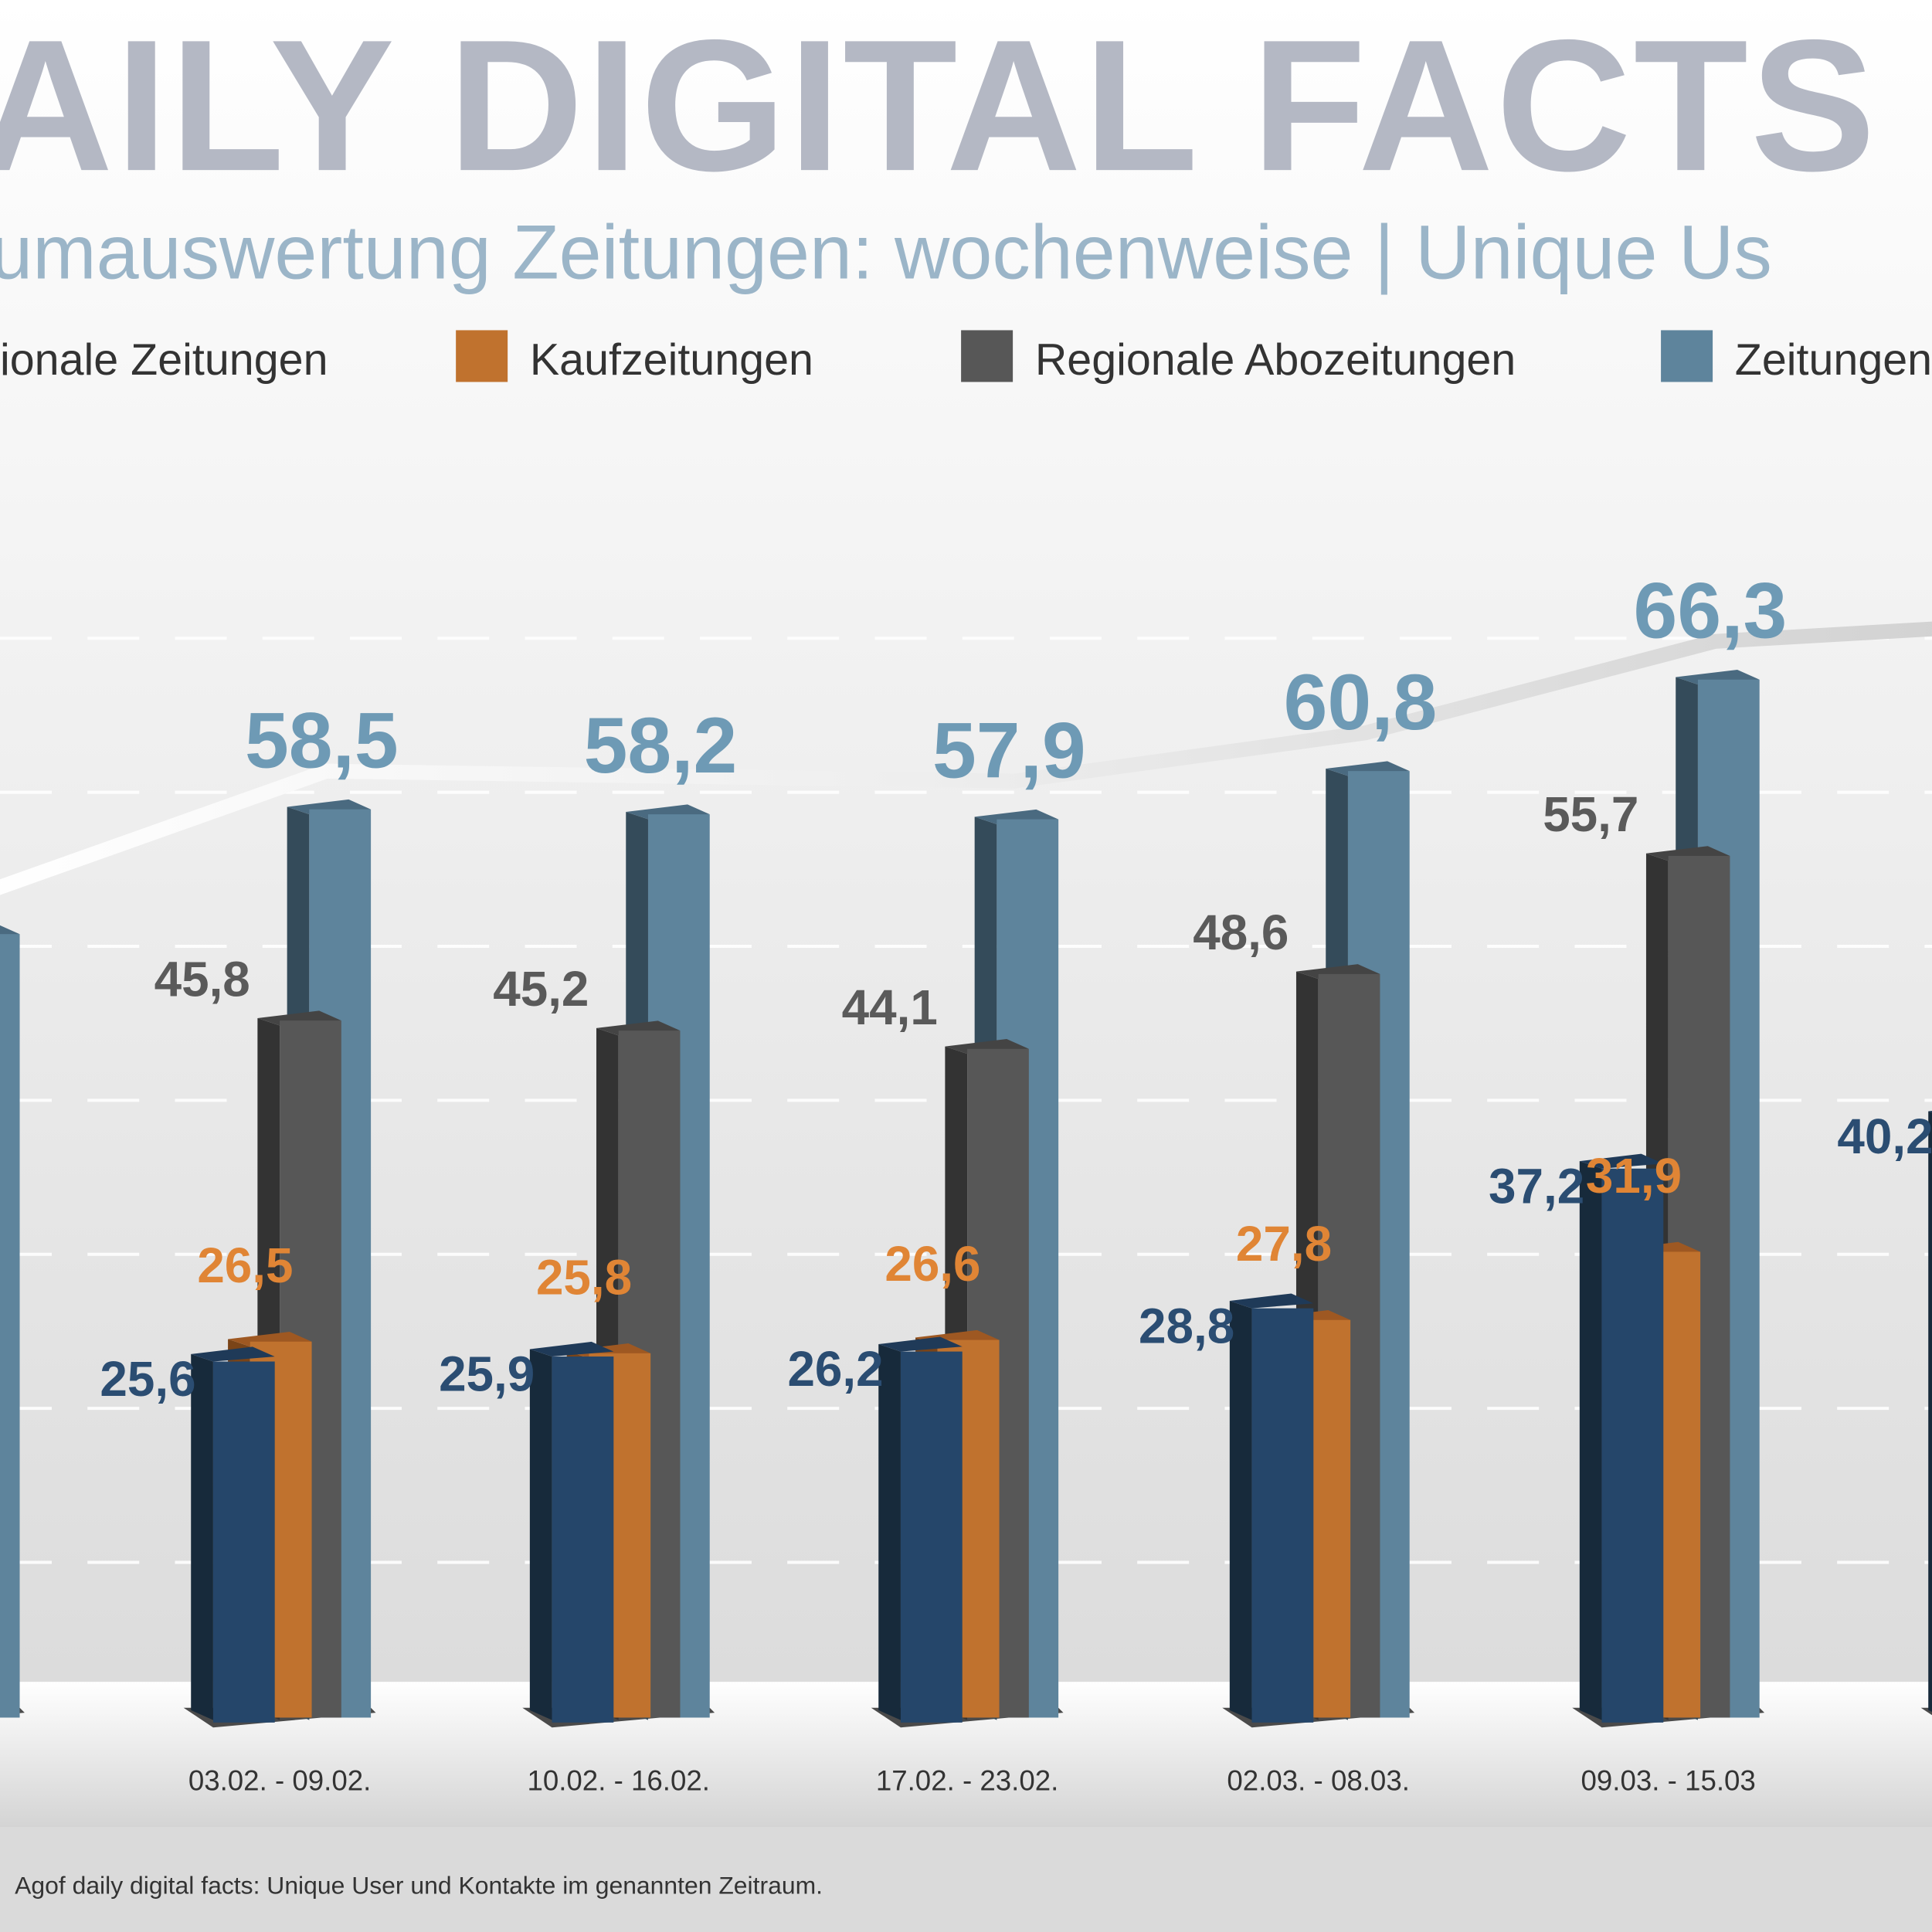  Describe the element at coordinates (487, 1374) in the screenshot. I see `data-label: 25,9` at that location.